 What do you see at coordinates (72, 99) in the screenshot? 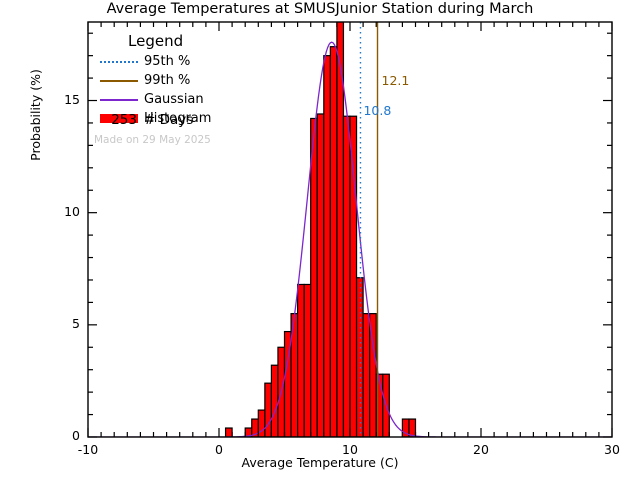
I see `y-tick-label: 15` at bounding box center [72, 99].